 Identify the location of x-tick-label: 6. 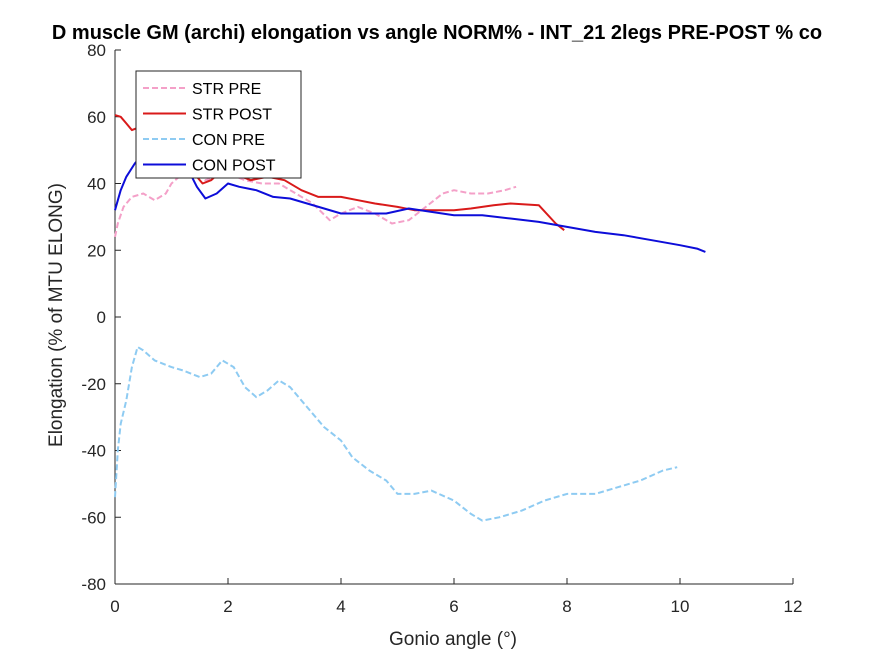
(453, 606).